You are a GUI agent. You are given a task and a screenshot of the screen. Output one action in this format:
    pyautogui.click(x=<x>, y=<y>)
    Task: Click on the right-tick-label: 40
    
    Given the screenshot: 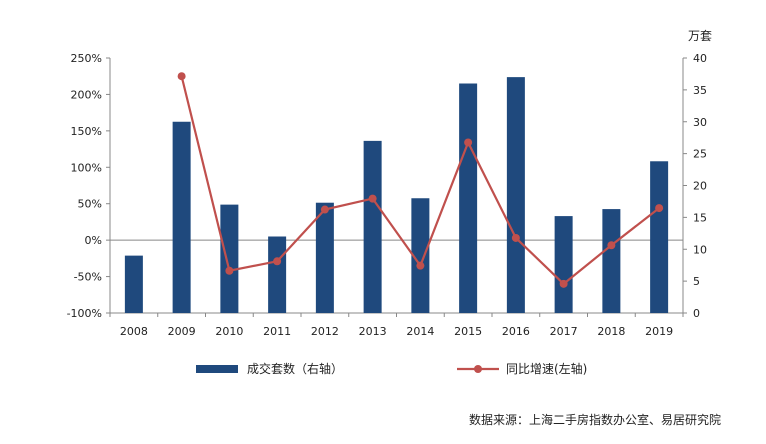 What is the action you would take?
    pyautogui.click(x=700, y=58)
    